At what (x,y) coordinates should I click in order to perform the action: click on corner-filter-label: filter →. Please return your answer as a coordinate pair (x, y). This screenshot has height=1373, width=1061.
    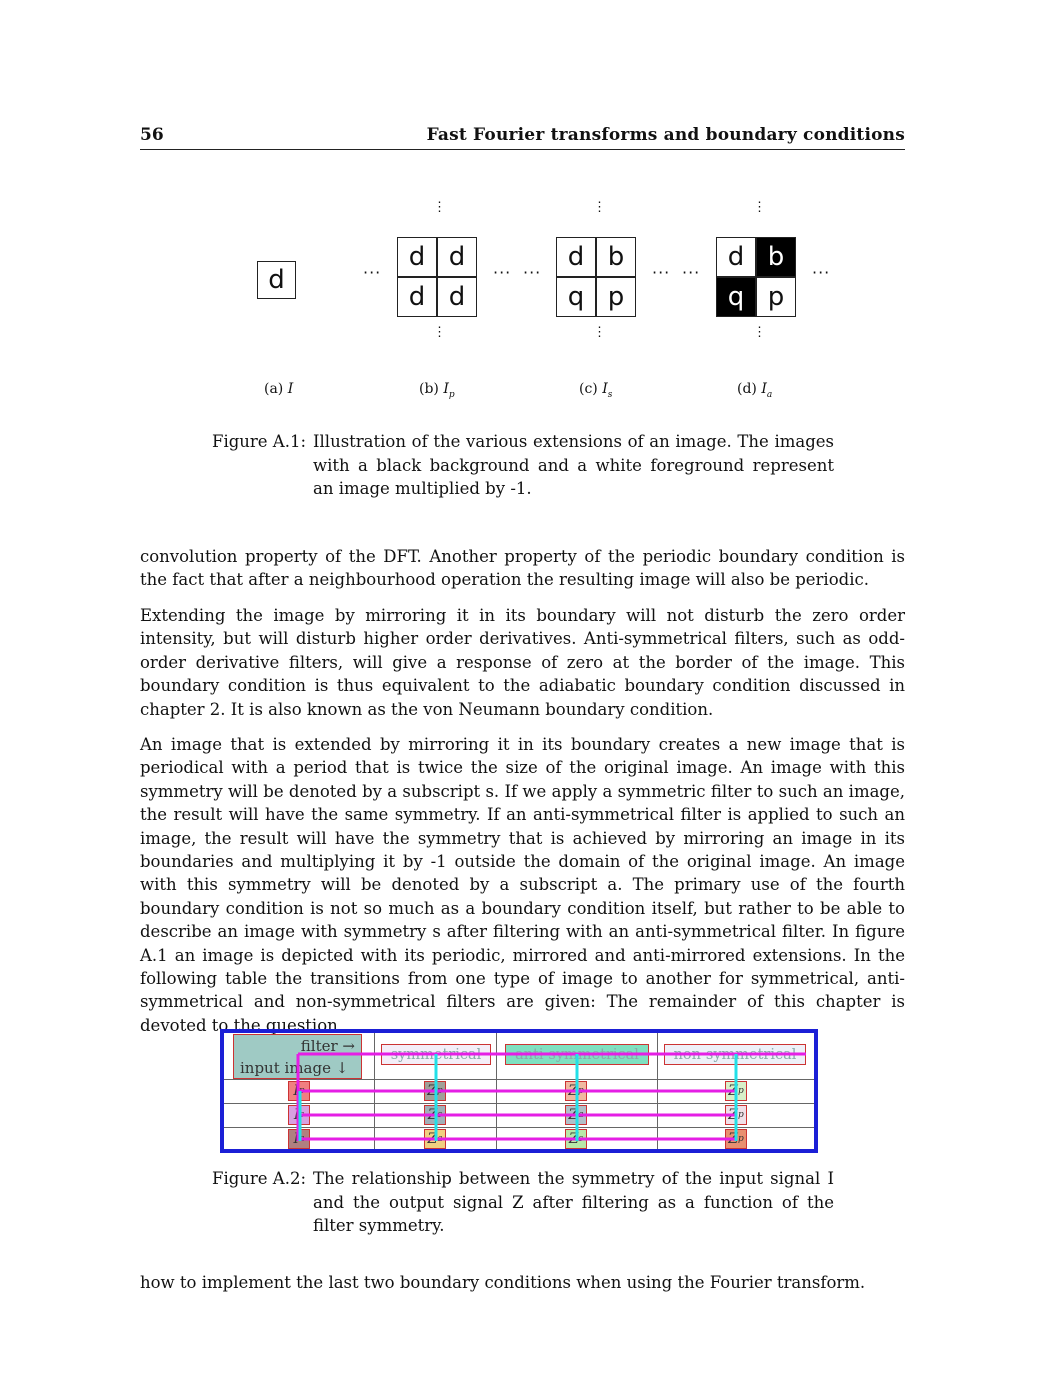
    Looking at the image, I should click on (327, 1046).